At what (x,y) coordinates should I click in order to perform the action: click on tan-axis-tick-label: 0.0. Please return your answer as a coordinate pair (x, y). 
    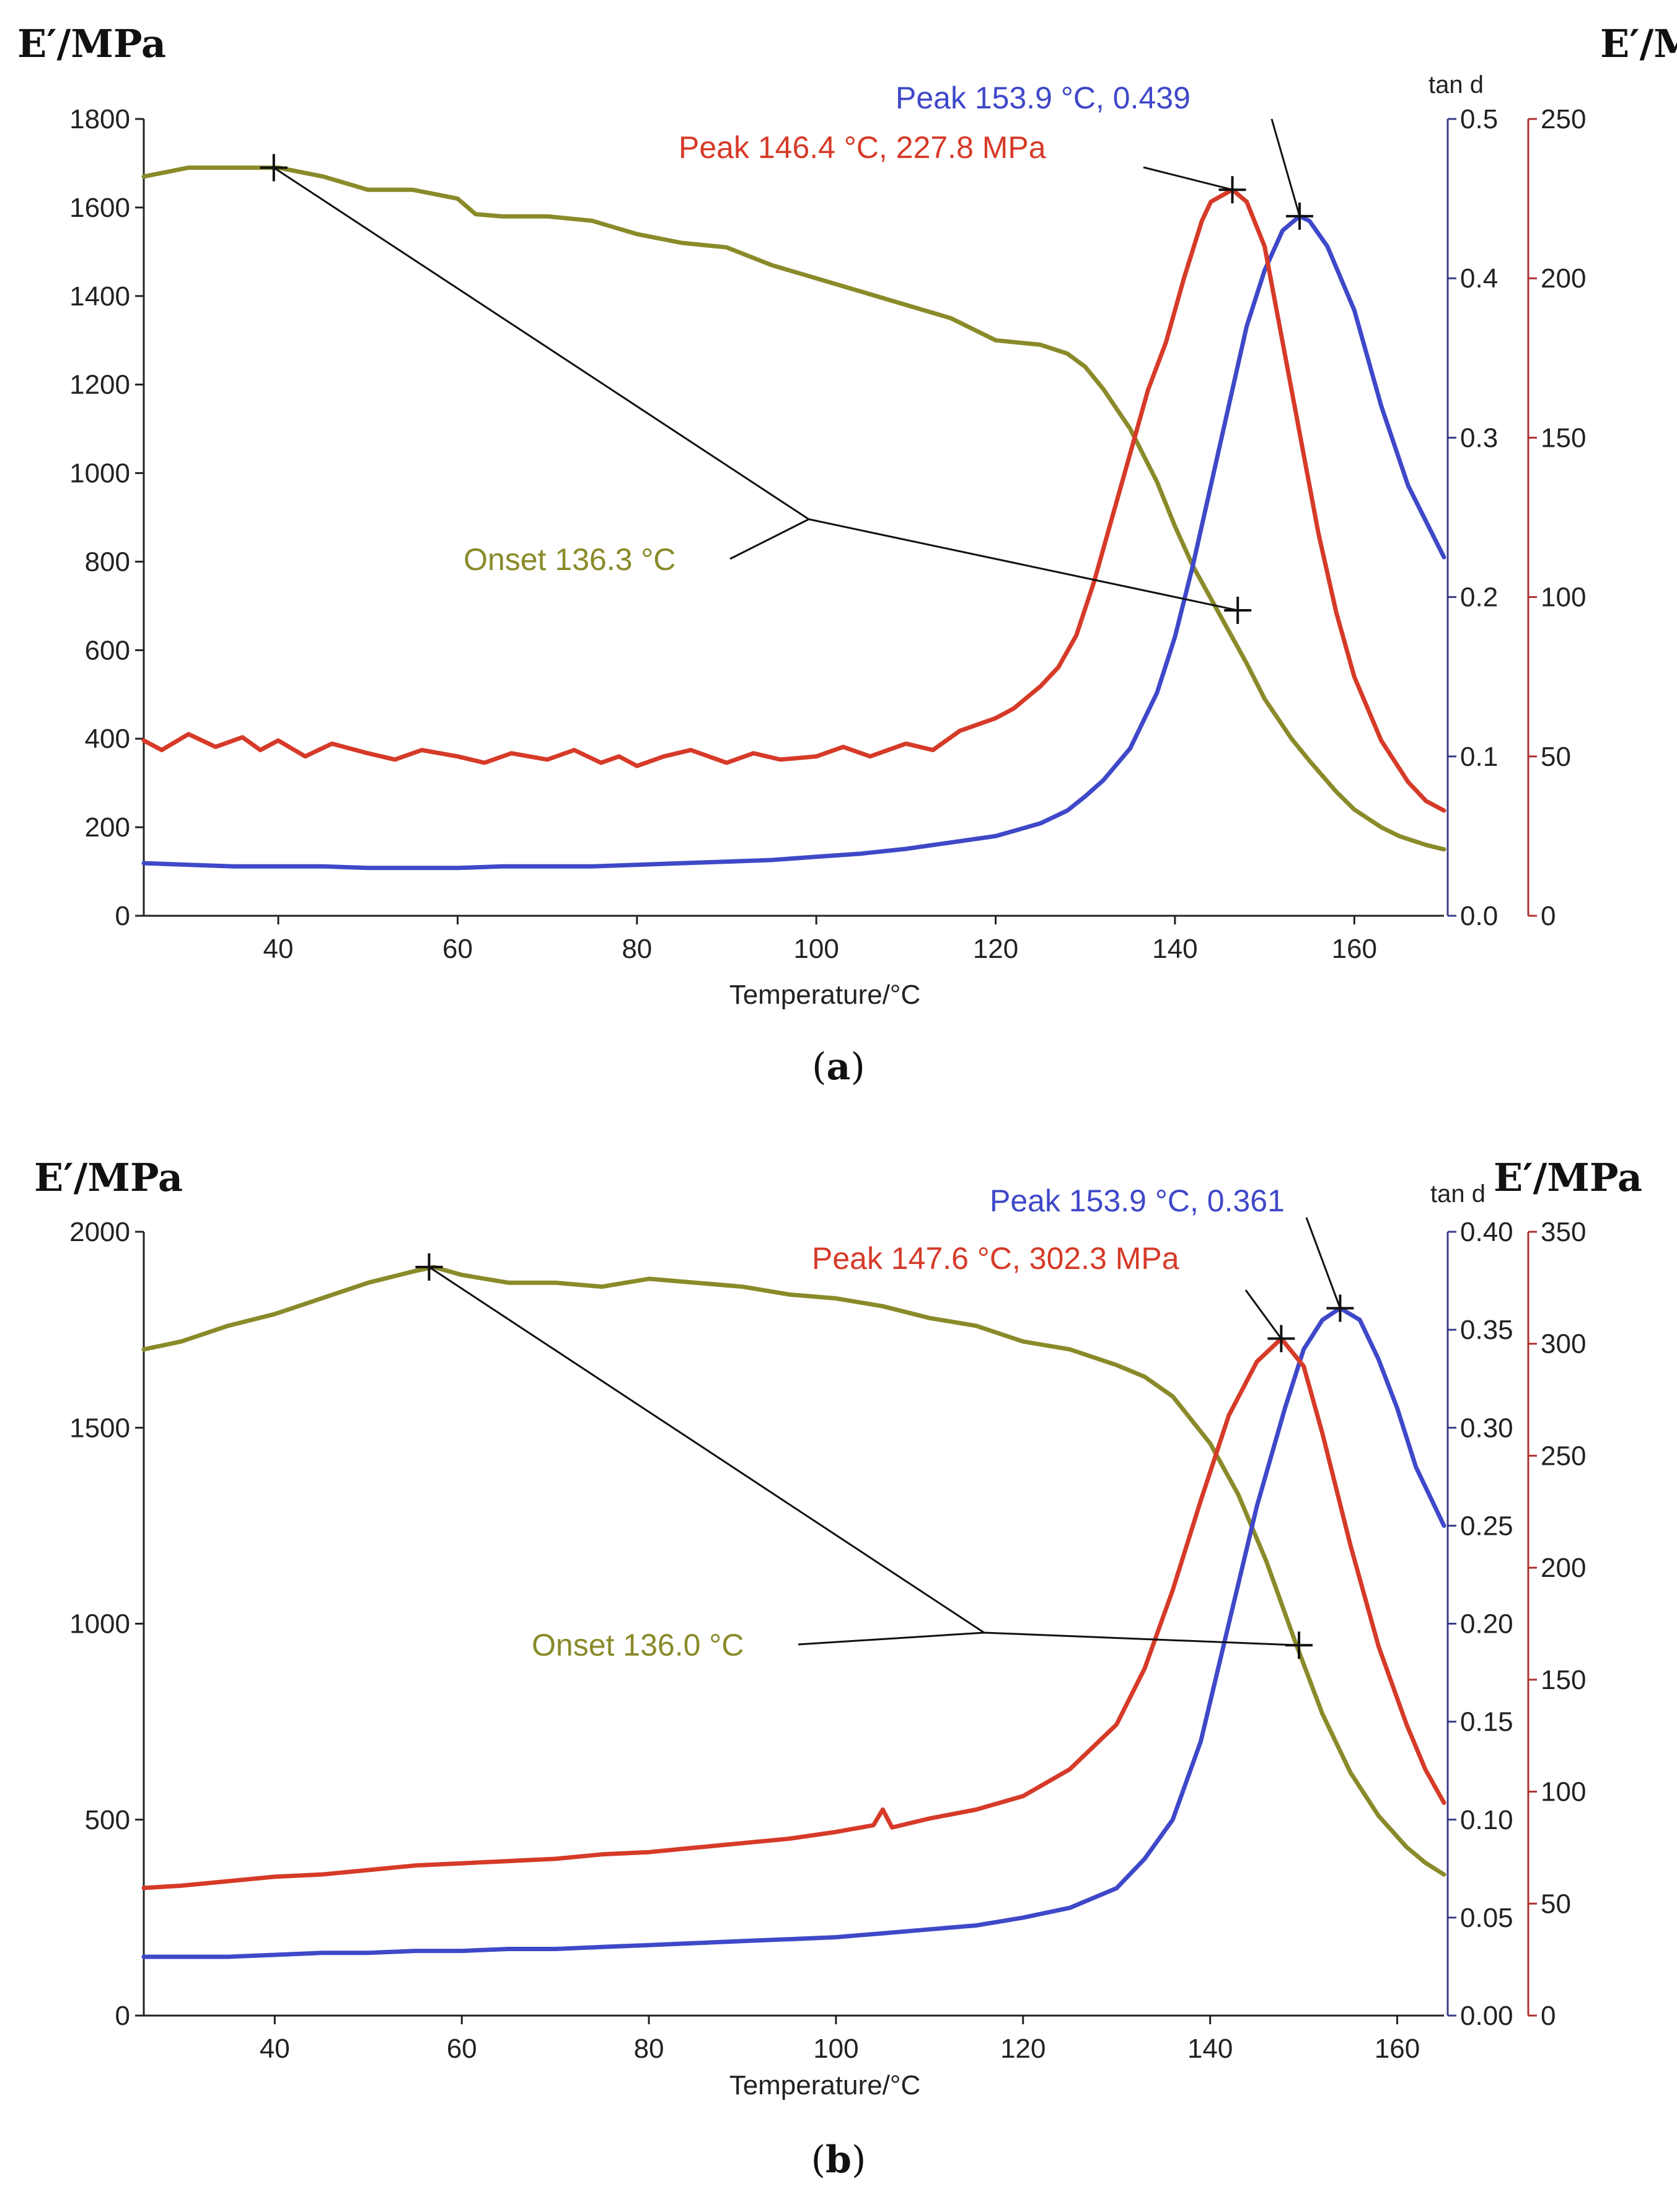
    Looking at the image, I should click on (1479, 916).